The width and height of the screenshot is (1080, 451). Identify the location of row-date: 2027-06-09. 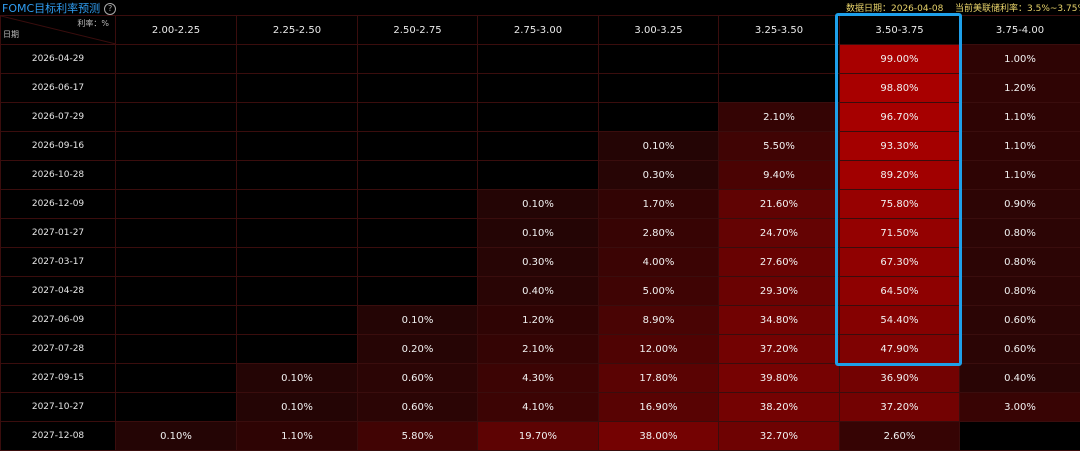
(58, 320).